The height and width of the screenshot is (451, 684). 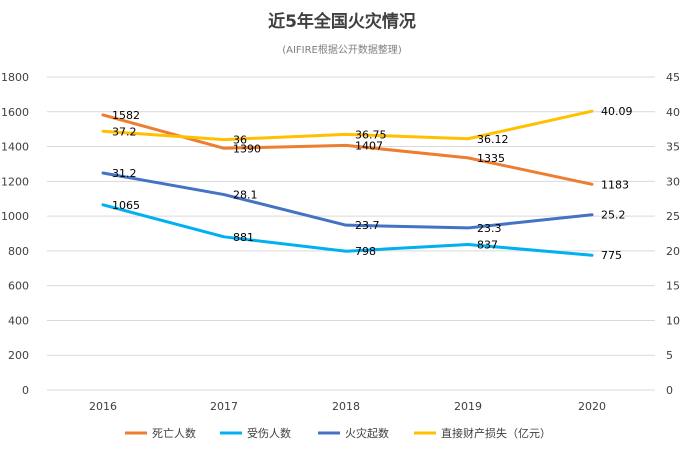 What do you see at coordinates (347, 230) in the screenshot?
I see `series-line-injuries` at bounding box center [347, 230].